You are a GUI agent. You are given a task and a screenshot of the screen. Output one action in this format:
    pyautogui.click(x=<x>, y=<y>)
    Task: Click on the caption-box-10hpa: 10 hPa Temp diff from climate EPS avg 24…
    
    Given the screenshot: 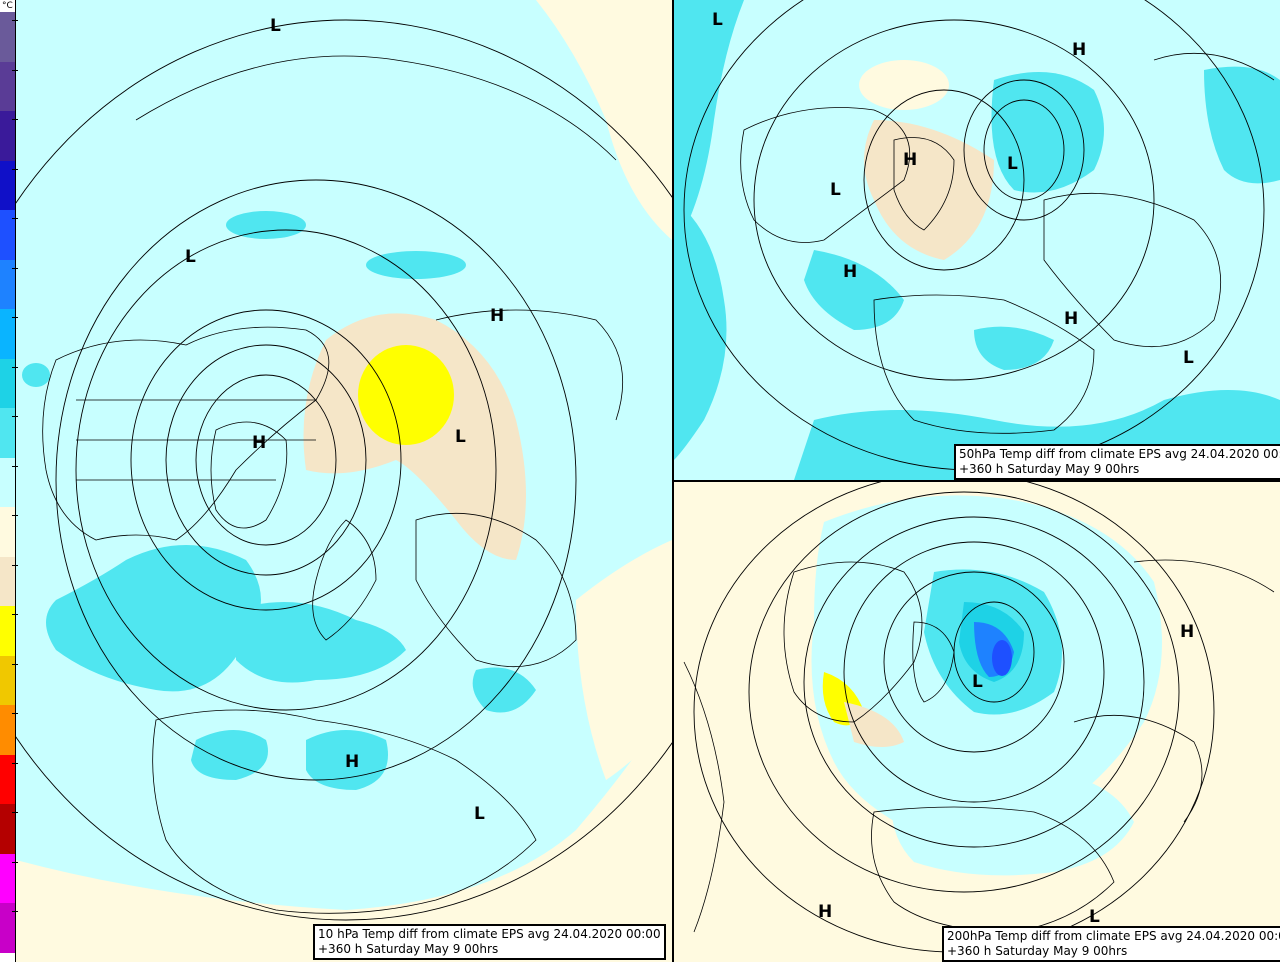 What is the action you would take?
    pyautogui.click(x=489, y=942)
    